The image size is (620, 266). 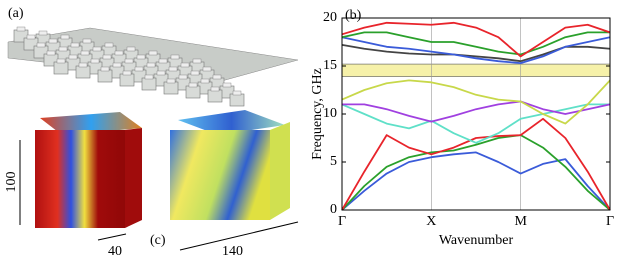 What do you see at coordinates (353, 15) in the screenshot?
I see `panel-label: (b)` at bounding box center [353, 15].